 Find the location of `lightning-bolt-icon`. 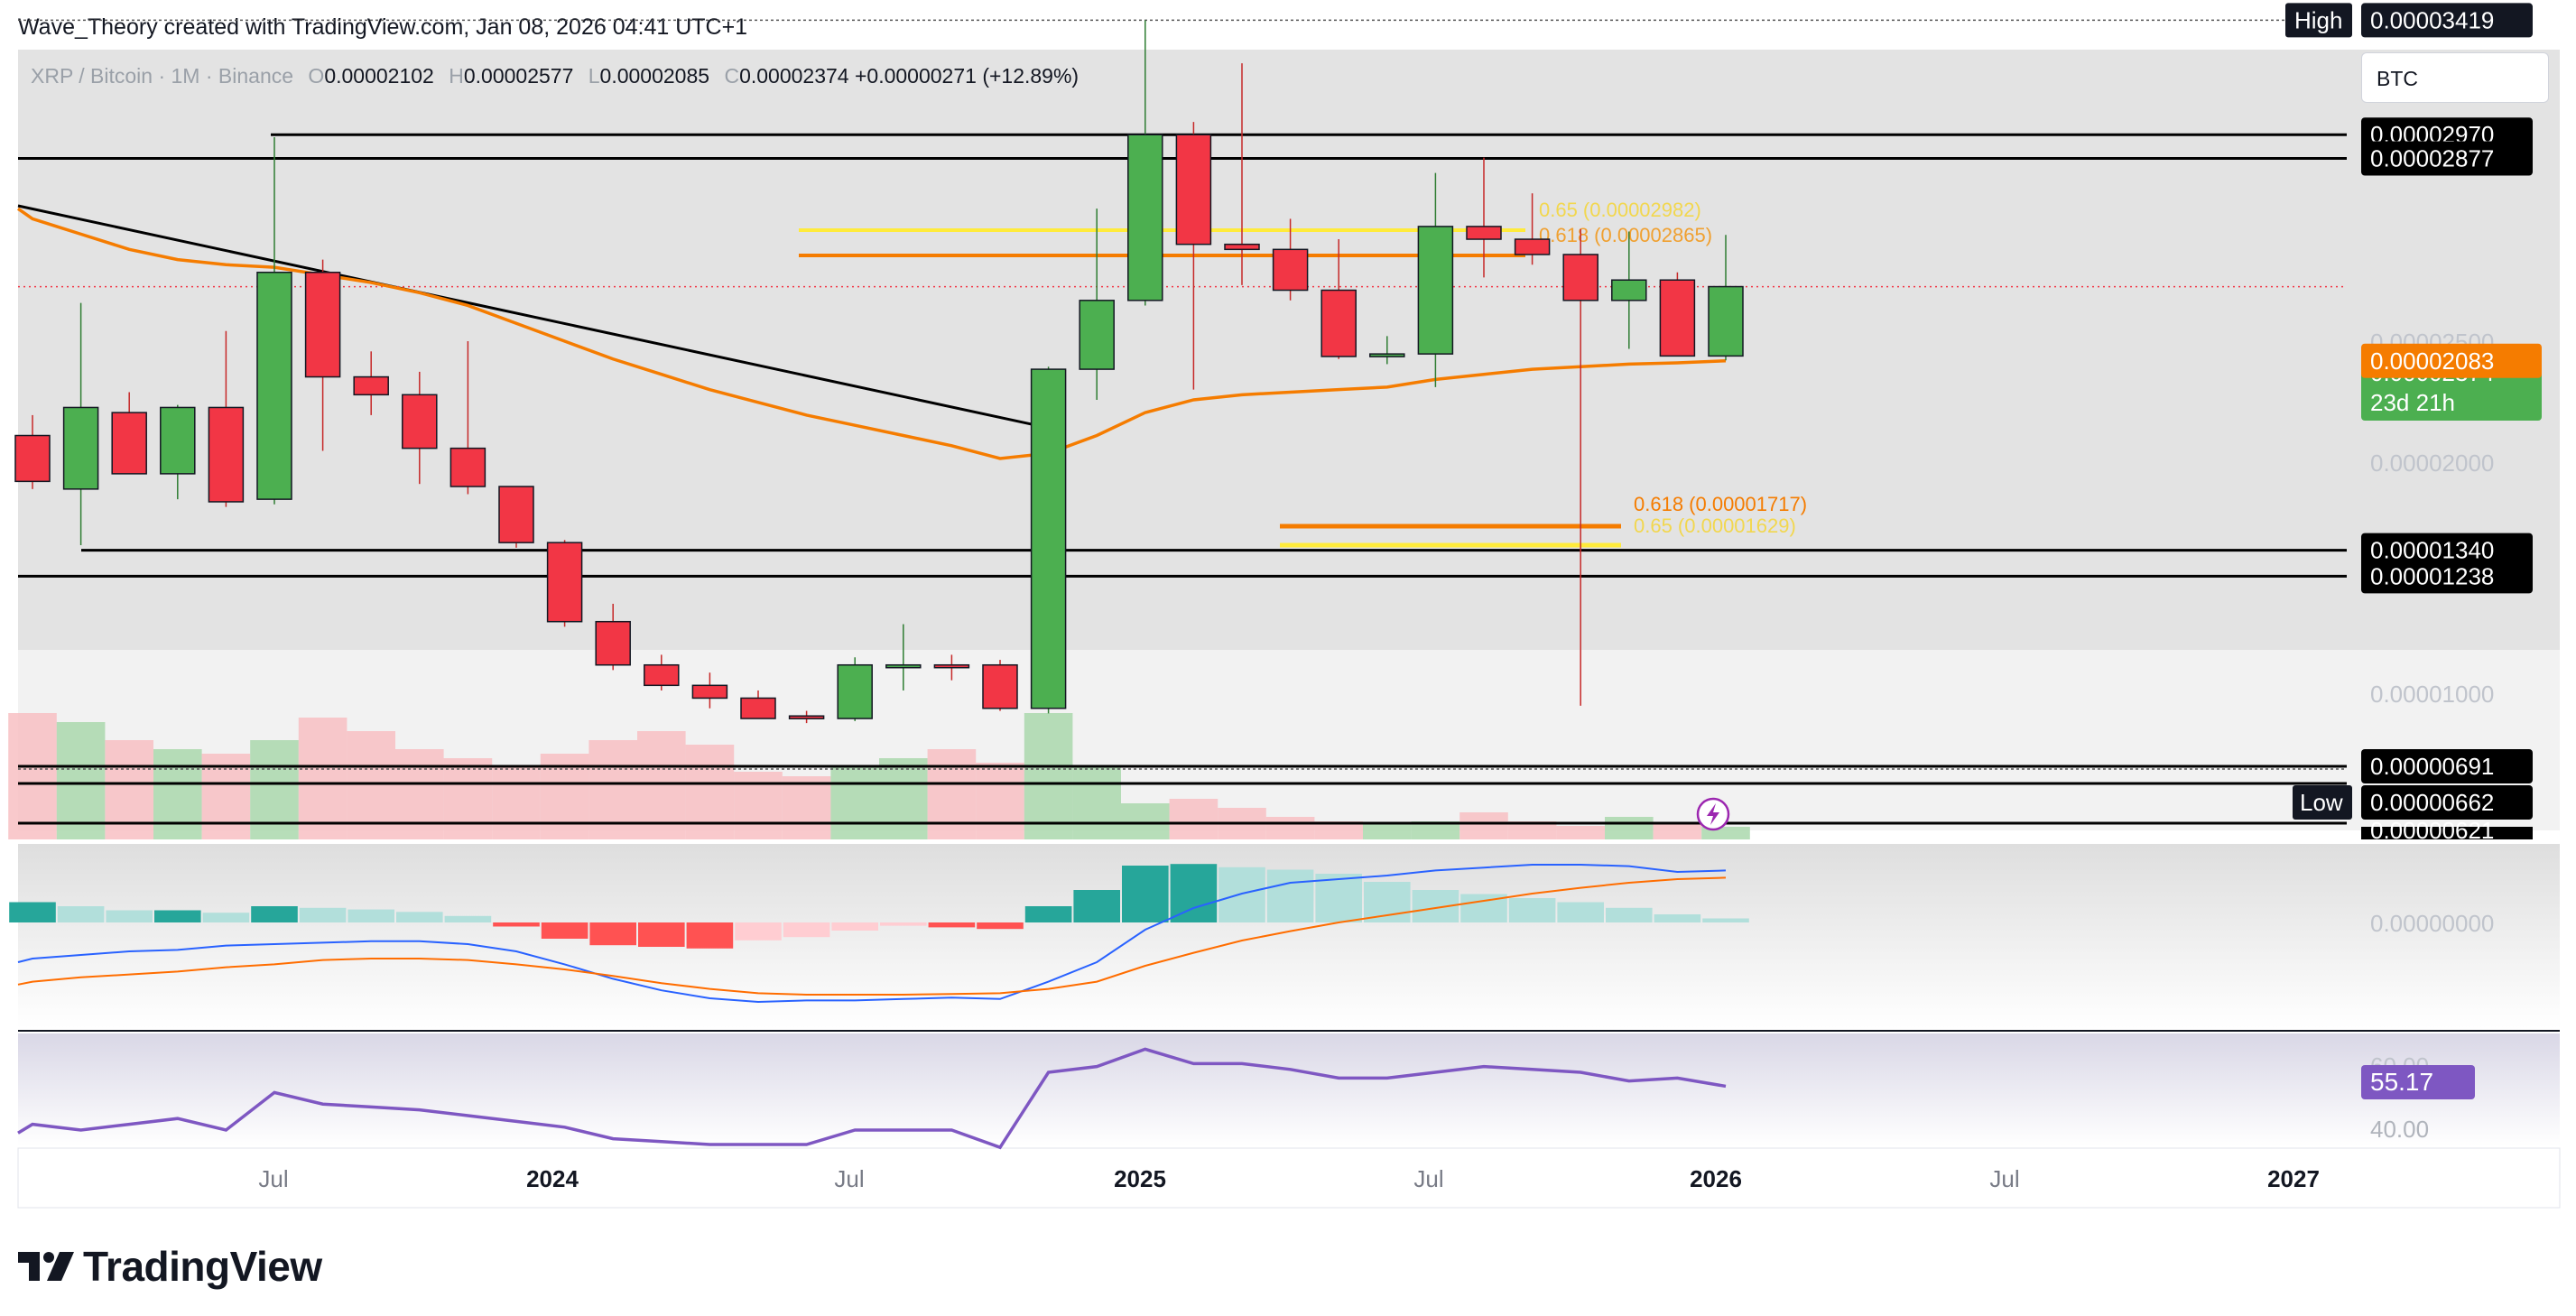

lightning-bolt-icon is located at coordinates (1713, 814).